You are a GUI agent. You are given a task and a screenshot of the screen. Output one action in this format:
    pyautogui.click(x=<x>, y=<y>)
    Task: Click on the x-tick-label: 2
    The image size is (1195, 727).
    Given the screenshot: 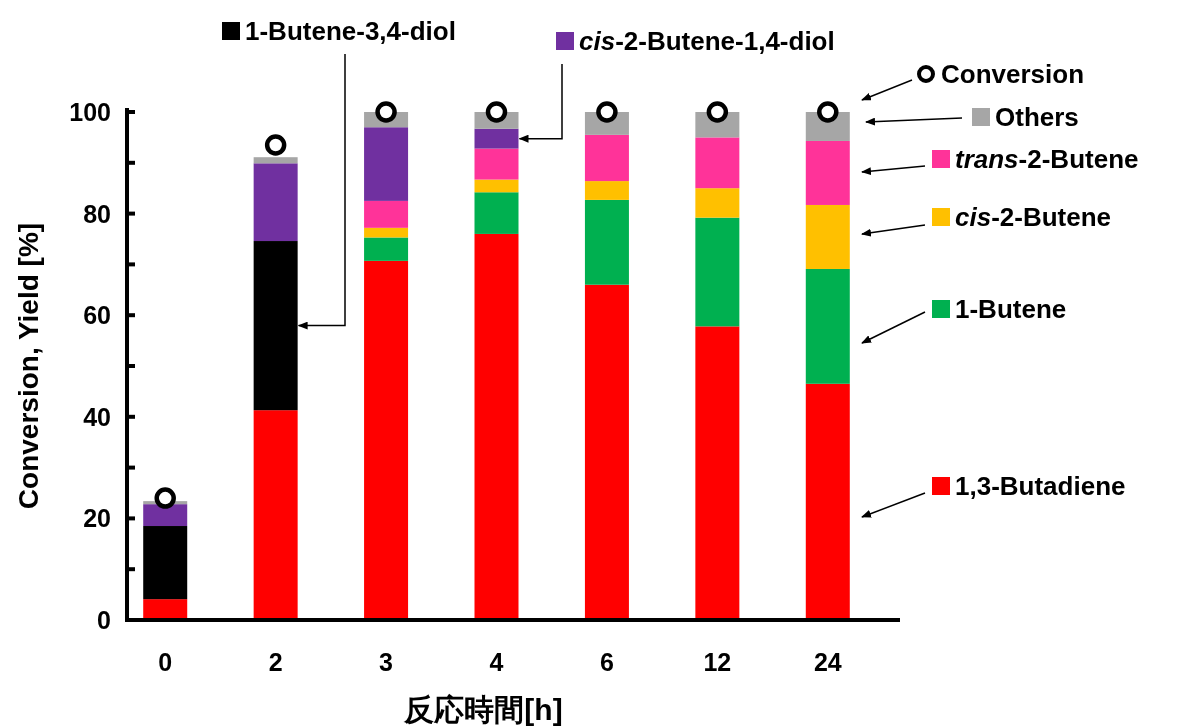 What is the action you would take?
    pyautogui.click(x=275, y=662)
    